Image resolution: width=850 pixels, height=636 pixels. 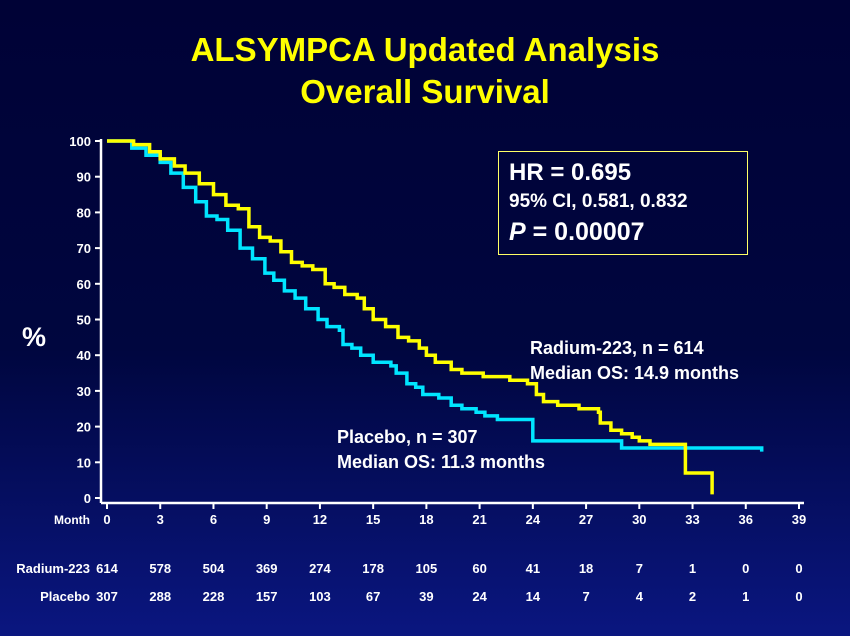 What do you see at coordinates (441, 462) in the screenshot?
I see `placebo-median-os: Median OS: 11.3 months` at bounding box center [441, 462].